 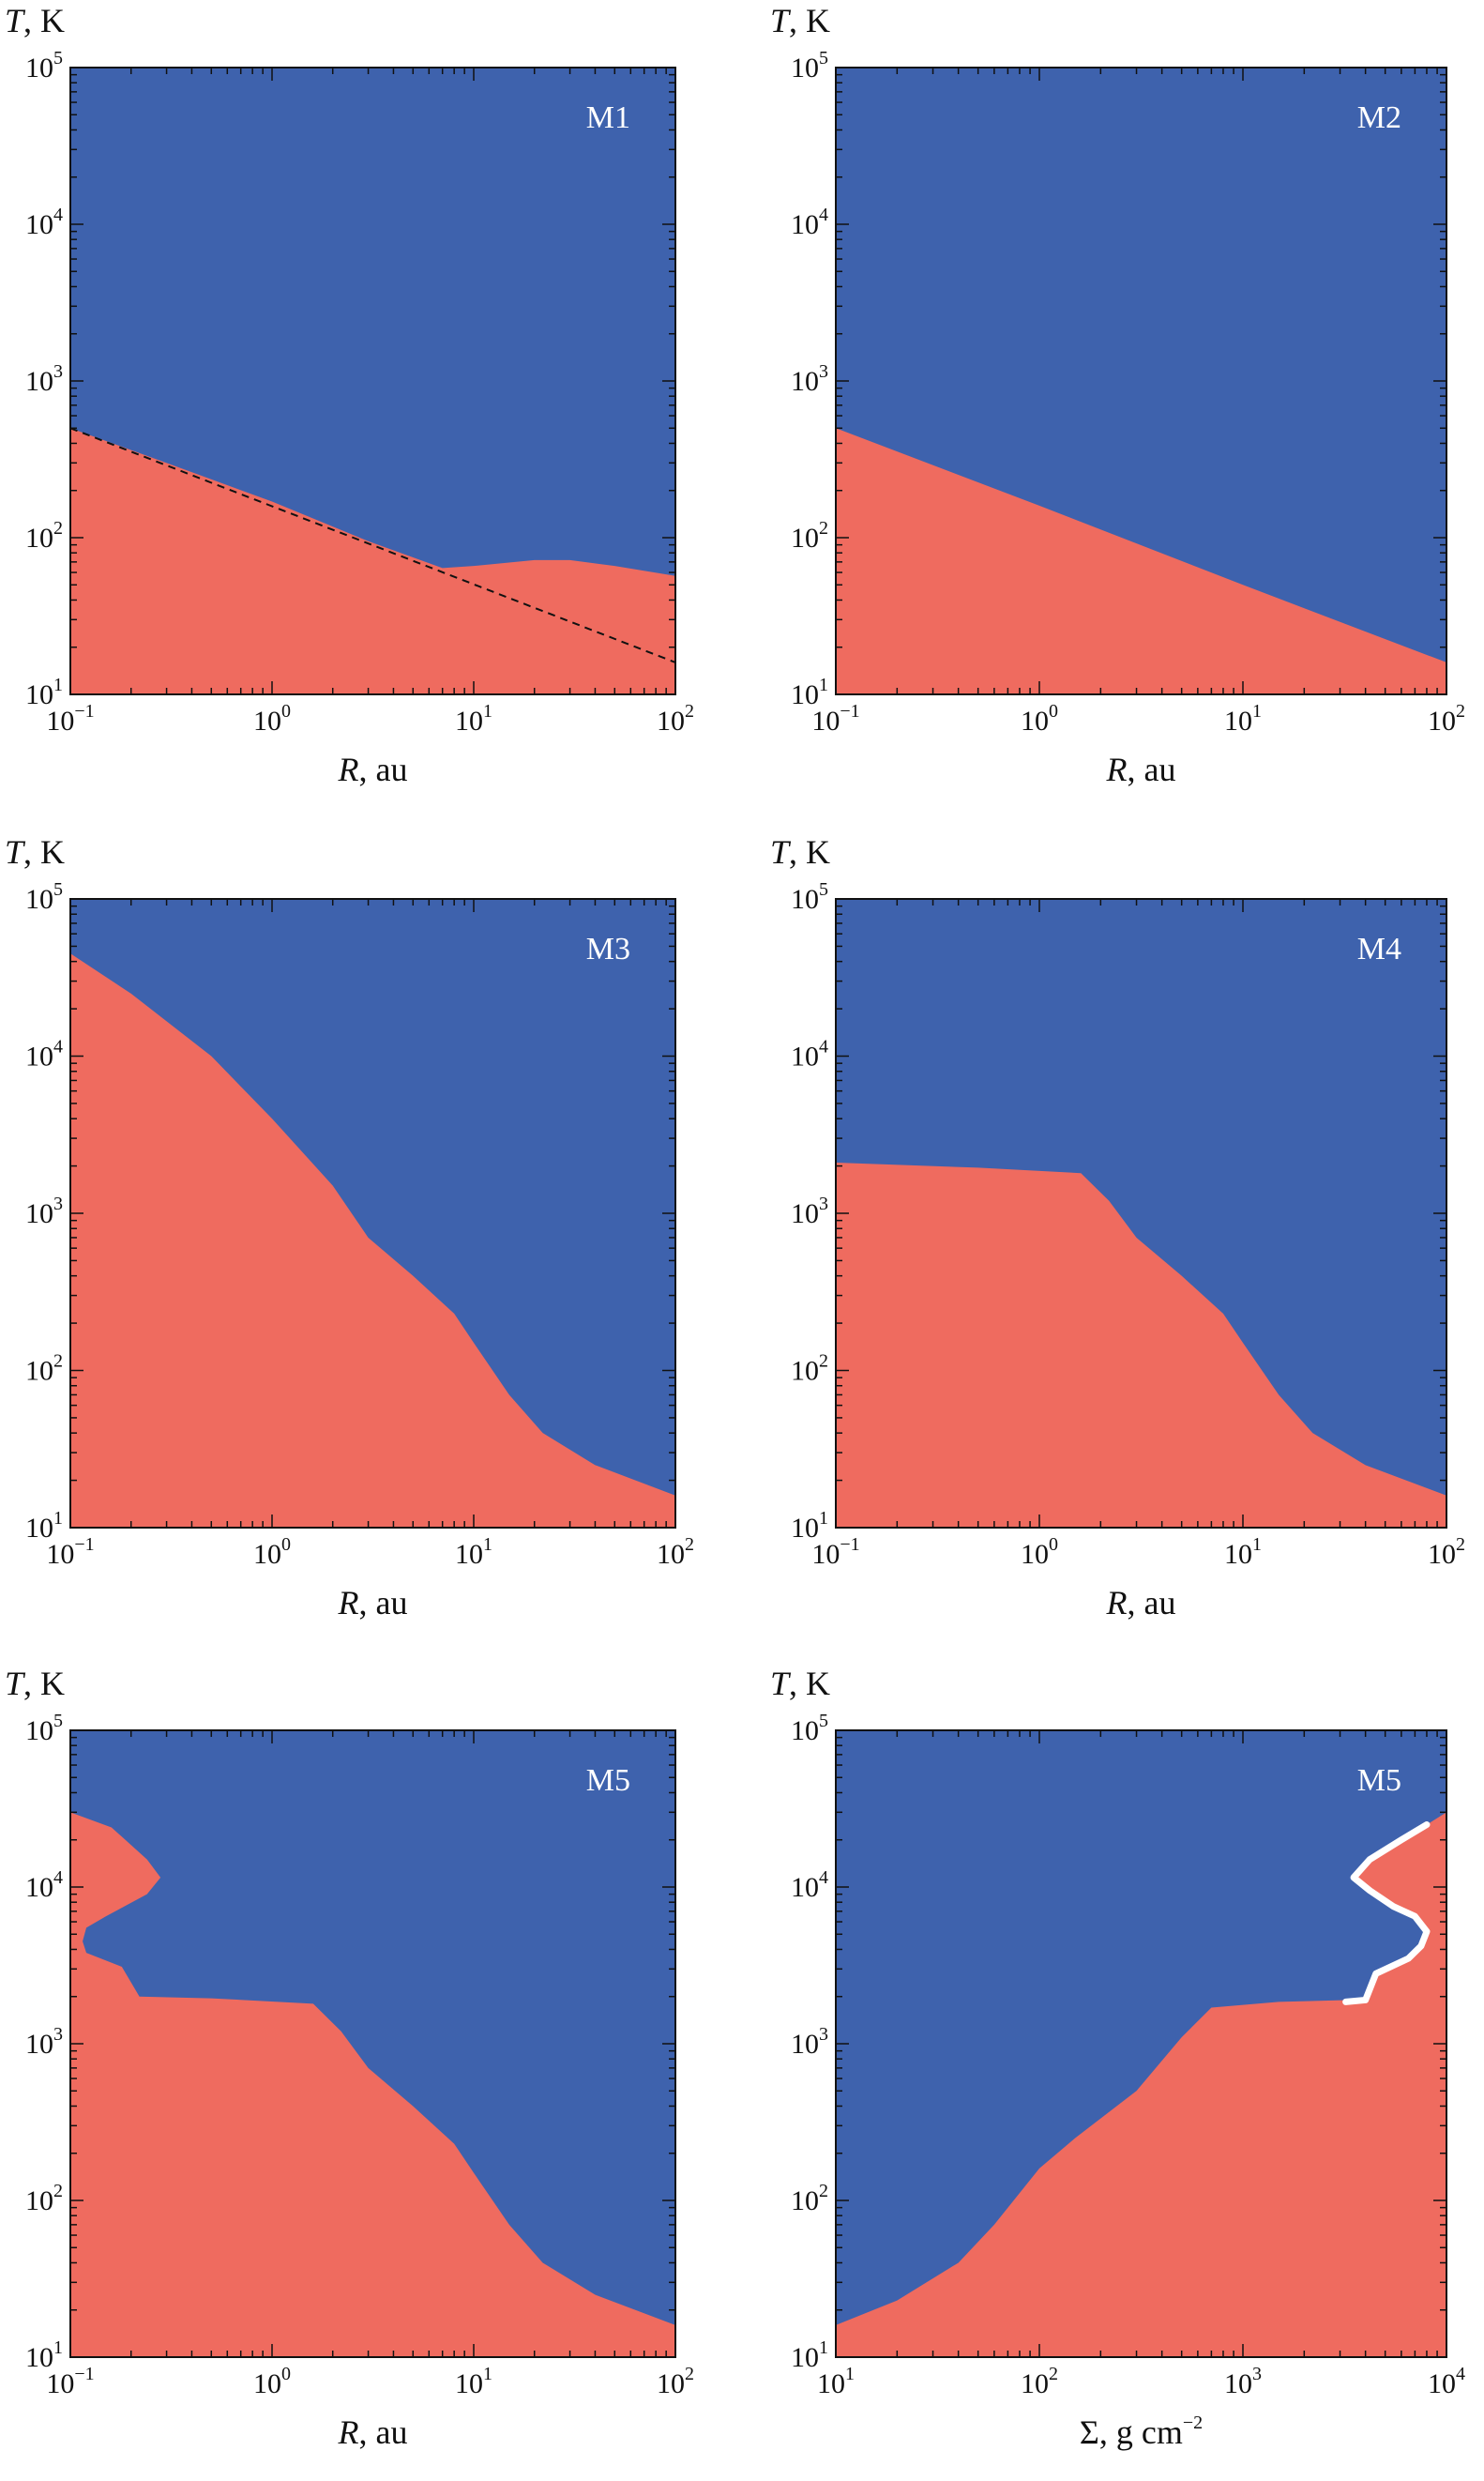 I want to click on panel-4: 10⁻¹ 10⁰ 10¹ 10² 10¹ 10² 10³ 10⁴ 10⁵ R, au T, K M4, so click(x=1117, y=1227).